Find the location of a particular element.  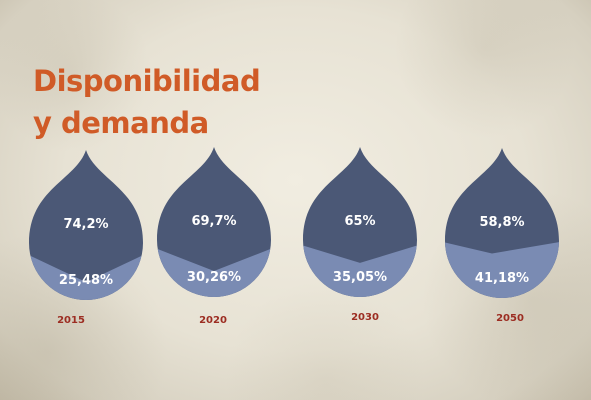

value-label-top-2015: 74,2% is located at coordinates (85, 224).